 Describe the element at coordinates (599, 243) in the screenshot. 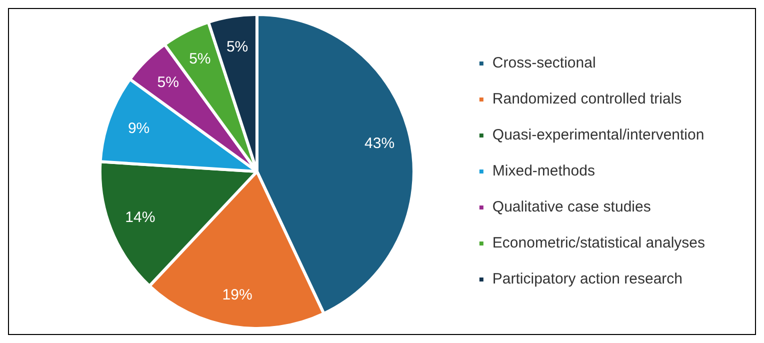

I see `legend-label: Econometric/statistical analyses` at that location.